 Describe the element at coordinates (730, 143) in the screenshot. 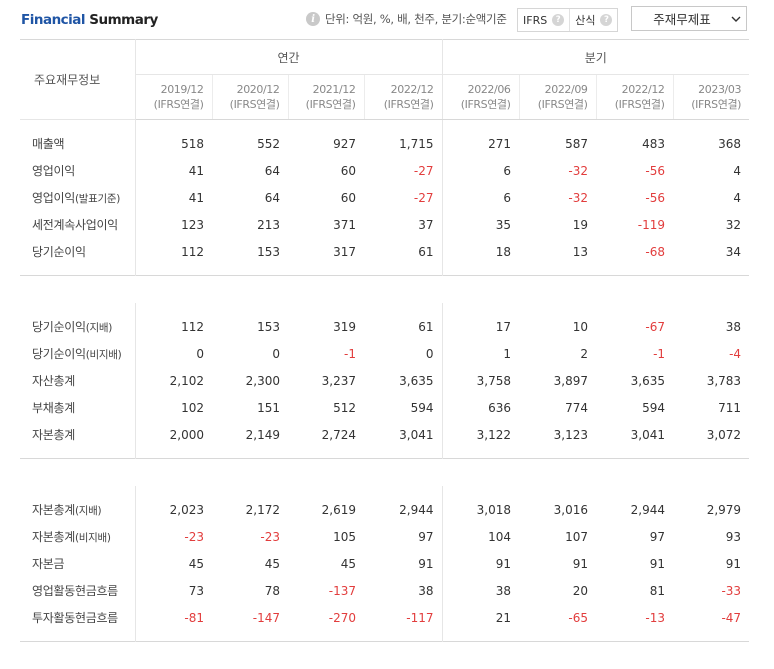

I see `value-cell: 368` at that location.